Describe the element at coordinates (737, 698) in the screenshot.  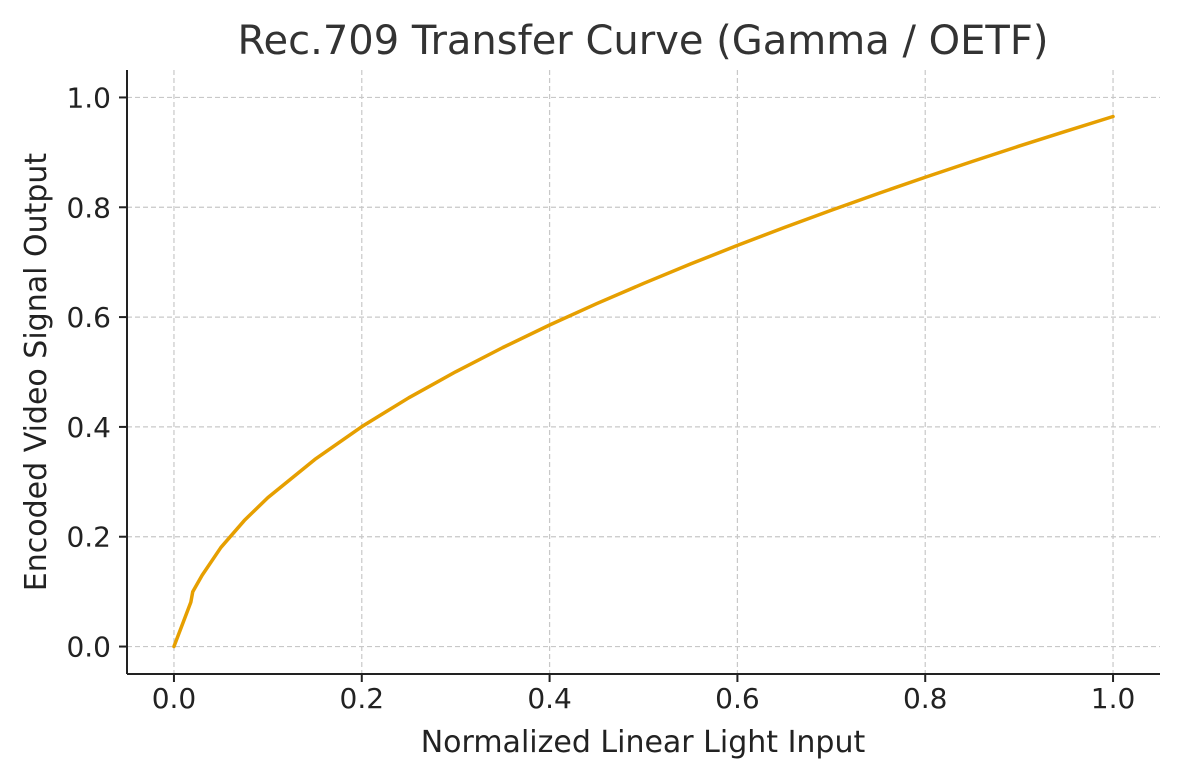
I see `x-tick-label: 0.6` at that location.